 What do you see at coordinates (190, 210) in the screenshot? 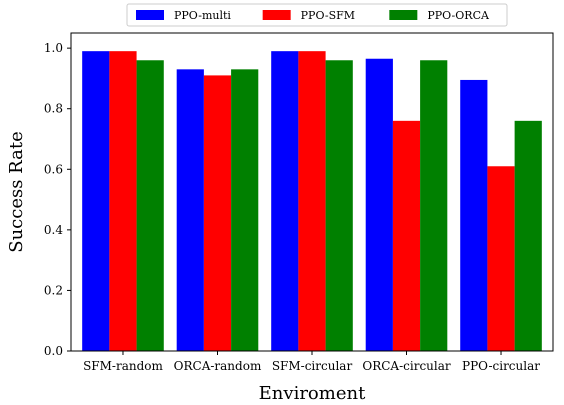
I see `bar-ppo-multi-orca-random` at bounding box center [190, 210].